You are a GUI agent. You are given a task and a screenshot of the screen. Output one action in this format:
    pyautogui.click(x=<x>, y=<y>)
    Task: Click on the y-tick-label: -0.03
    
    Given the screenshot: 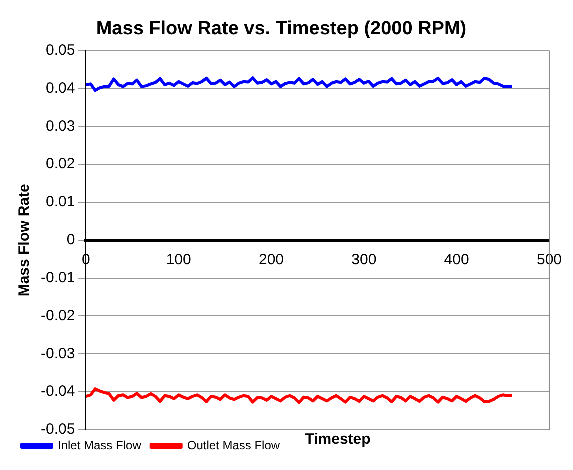 What is the action you would take?
    pyautogui.click(x=58, y=353)
    